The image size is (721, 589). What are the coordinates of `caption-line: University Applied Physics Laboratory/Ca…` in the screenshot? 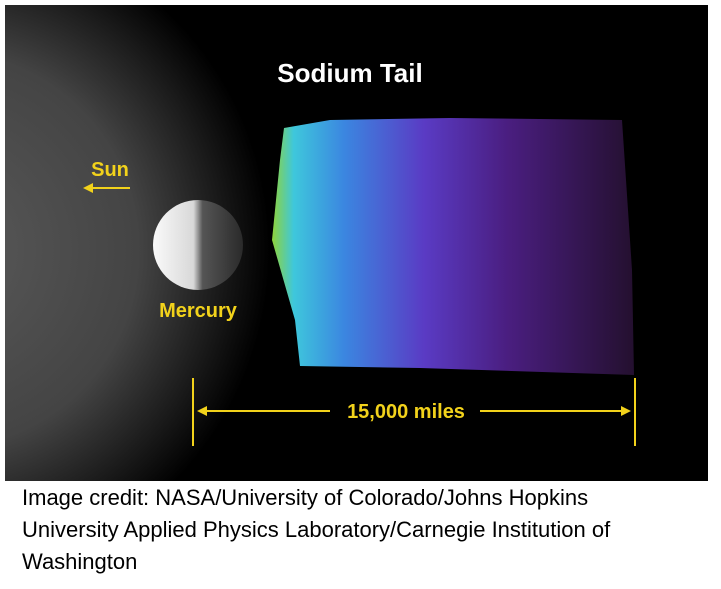 It's located at (316, 529).